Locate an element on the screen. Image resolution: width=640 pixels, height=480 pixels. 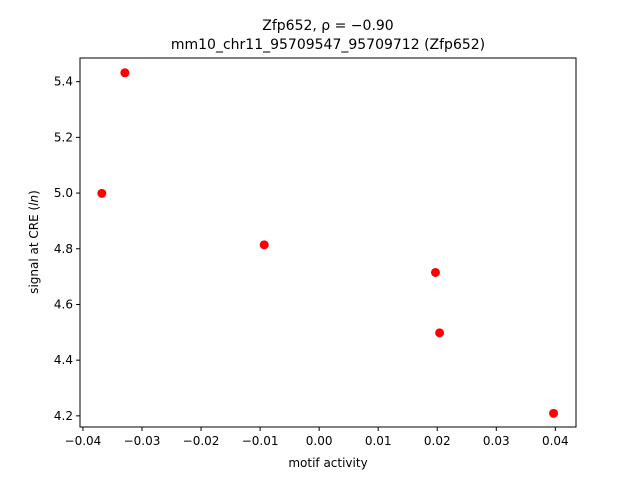
y-axis: 4.2 4.4 4.6 4.8 5.0 5.2 5.4 is located at coordinates (67, 249).